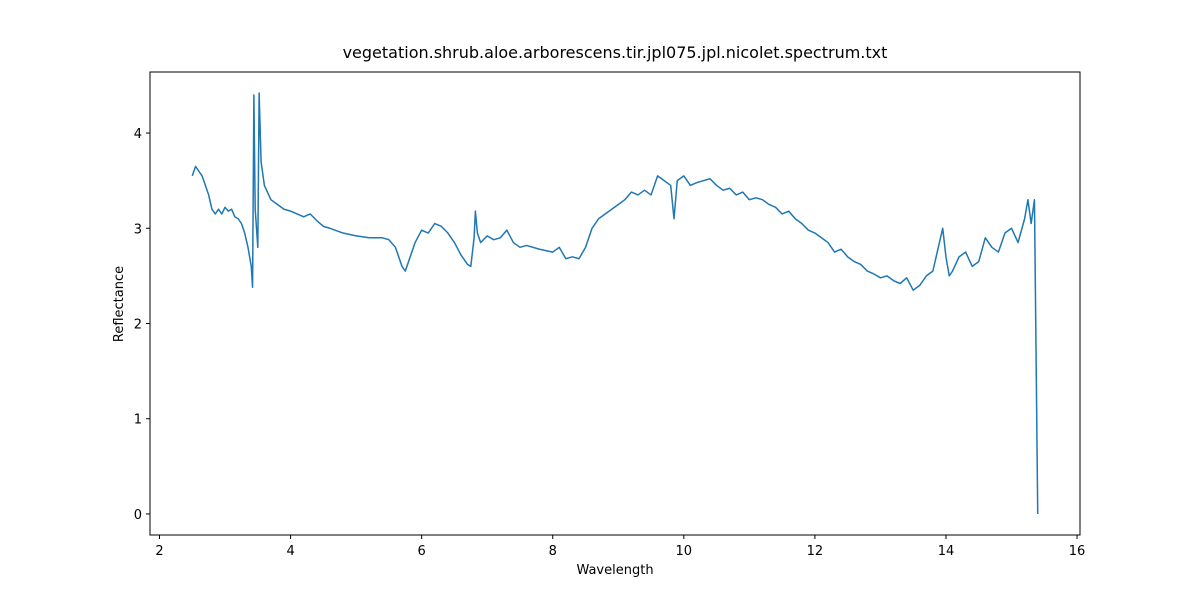  I want to click on y-tick-label: 1, so click(138, 420).